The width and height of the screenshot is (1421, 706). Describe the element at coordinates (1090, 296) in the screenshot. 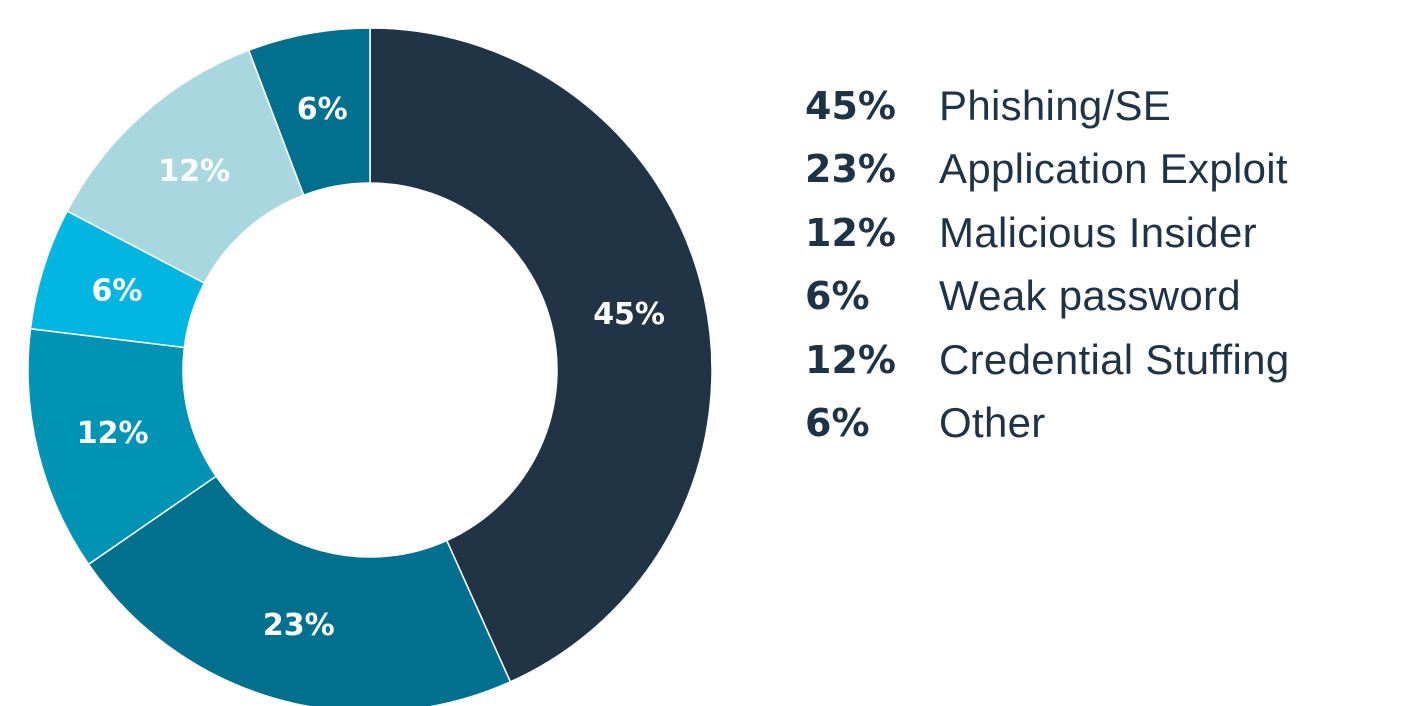

I see `legend-label: Weak password` at that location.